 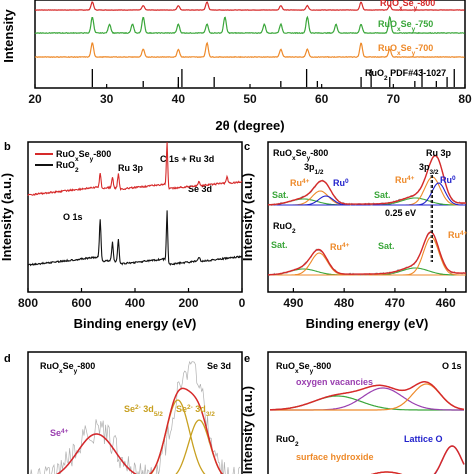 I want to click on b-legend-ruo2: RuO2, so click(x=67, y=167).